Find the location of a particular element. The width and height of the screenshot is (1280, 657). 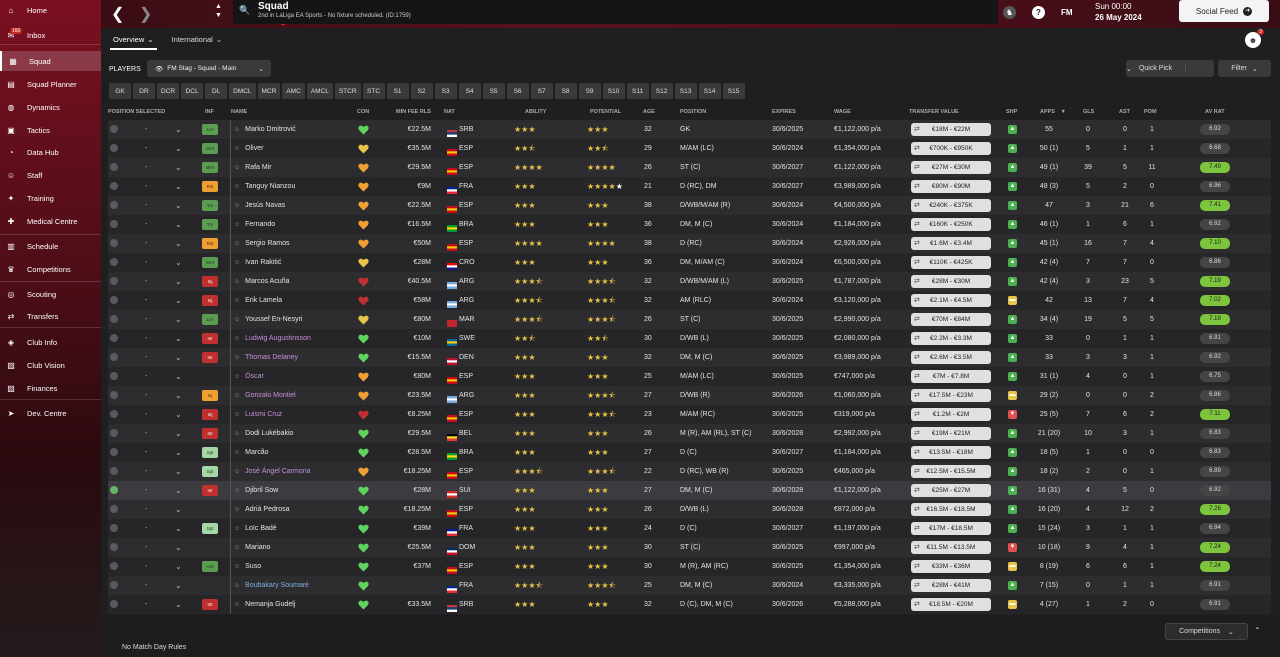

transfer-value: €700K - €950K is located at coordinates (951, 148).